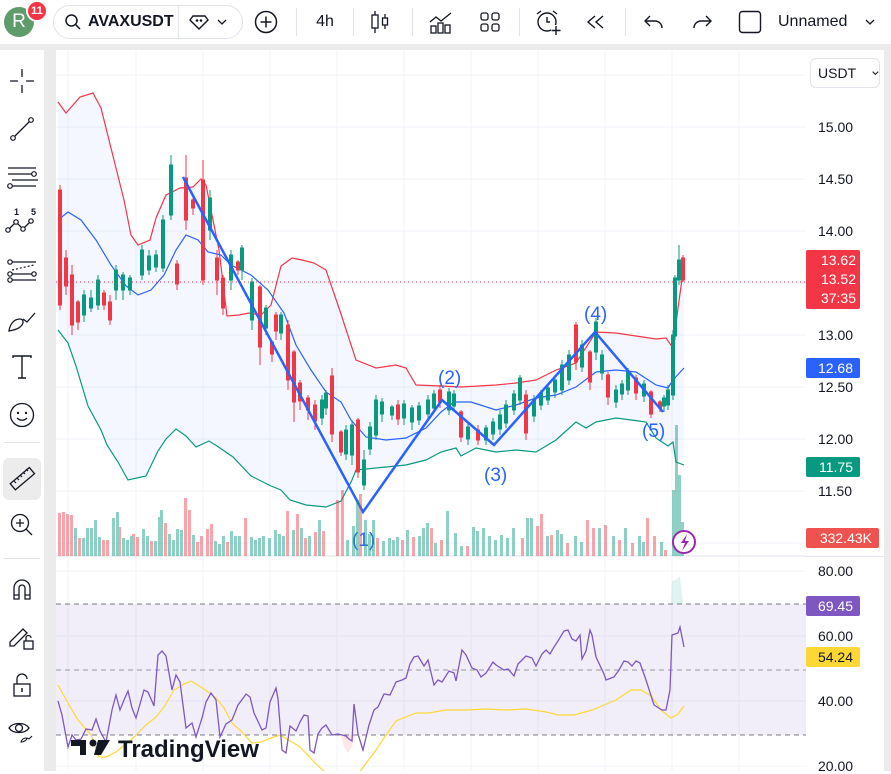 Image resolution: width=891 pixels, height=774 pixels. I want to click on square-icon, so click(750, 22).